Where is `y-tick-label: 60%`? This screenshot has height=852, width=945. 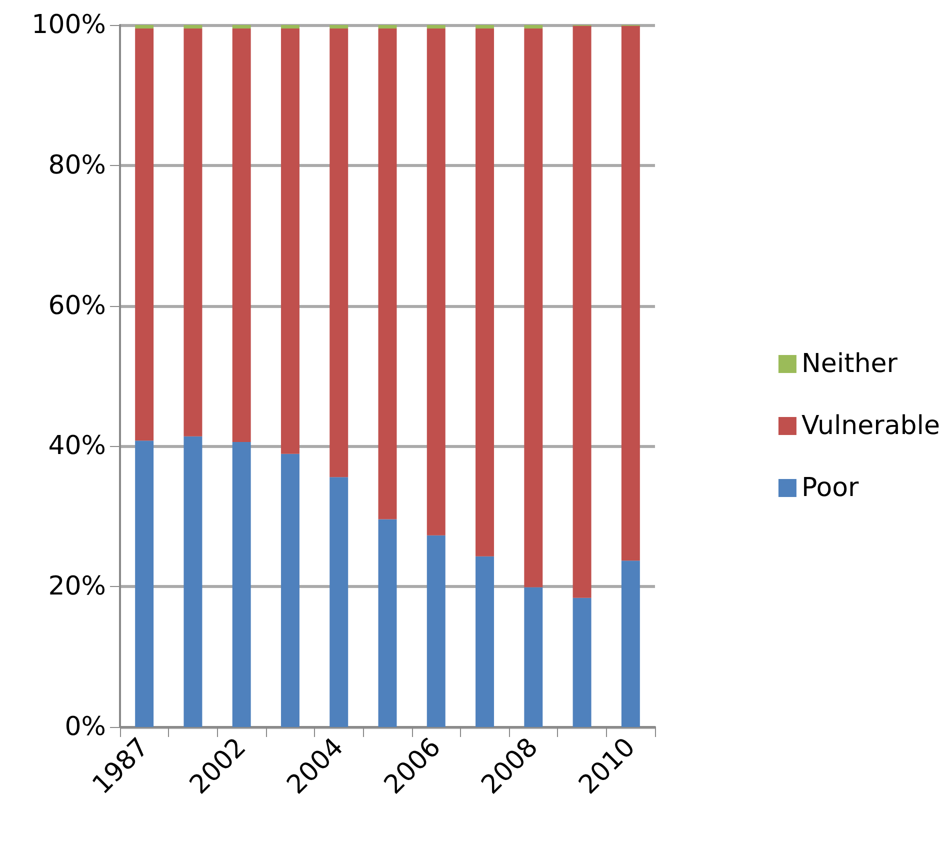 y-tick-label: 60% is located at coordinates (77, 305).